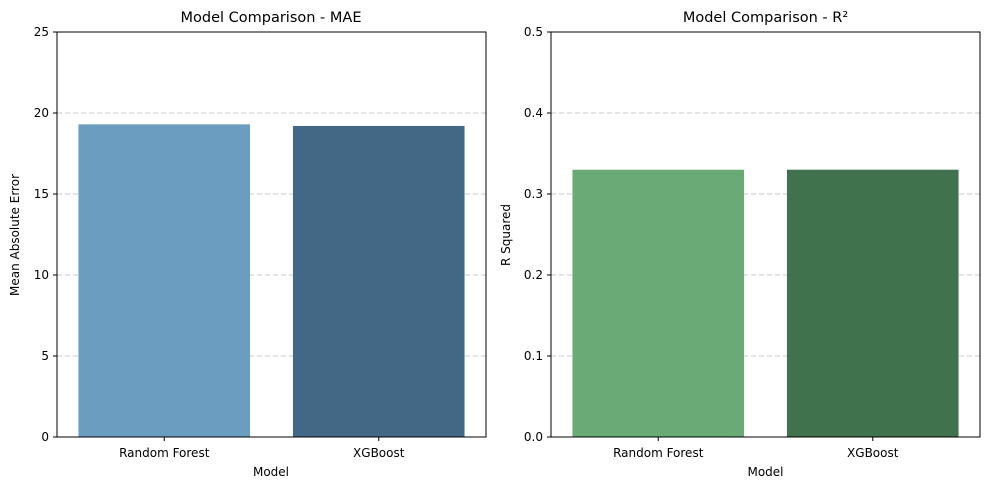 The width and height of the screenshot is (989, 490). Describe the element at coordinates (533, 356) in the screenshot. I see `r2-y-tick-label: 0.1` at that location.